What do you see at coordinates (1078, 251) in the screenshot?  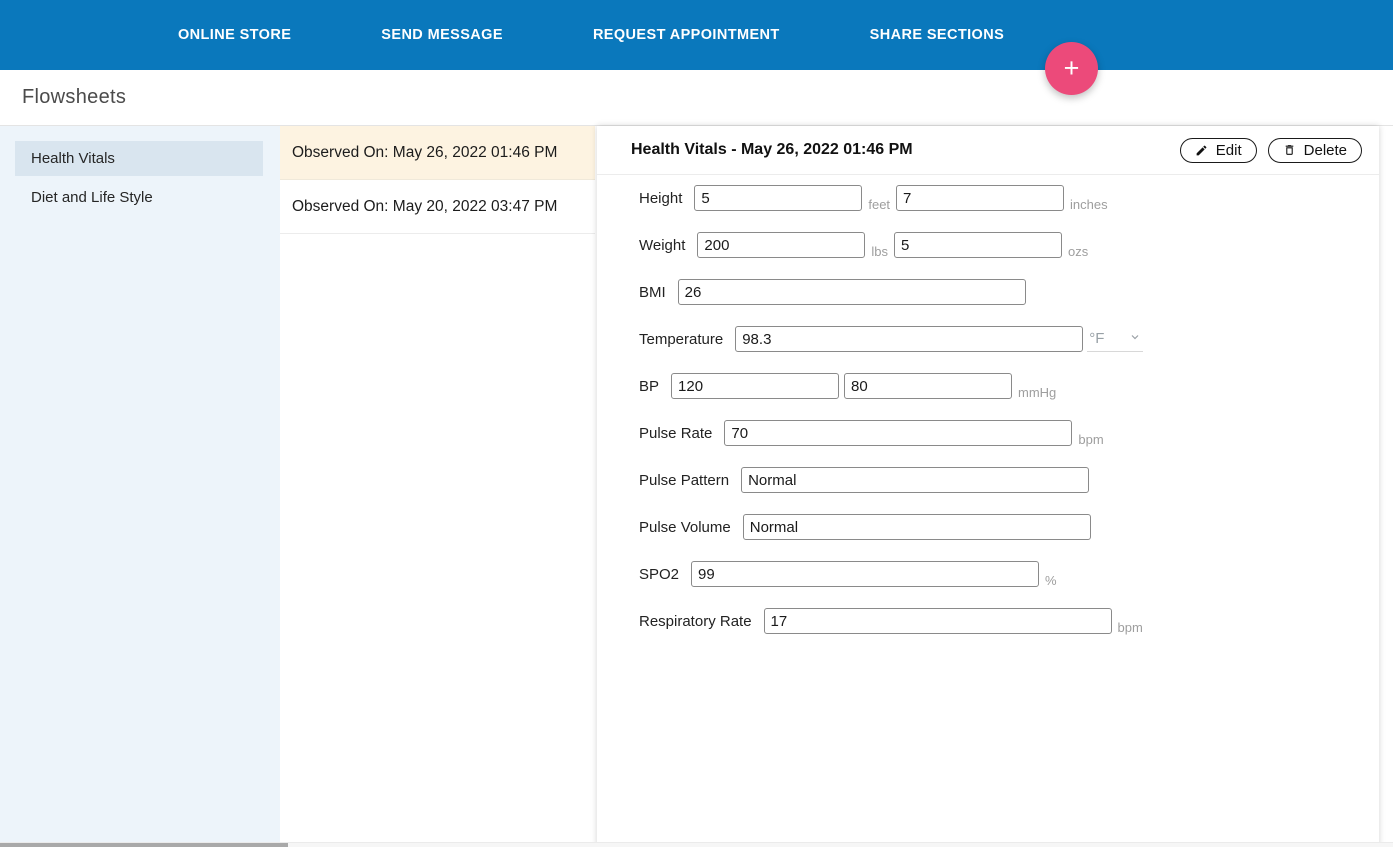 I see `weight-ozs-unit: ozs` at bounding box center [1078, 251].